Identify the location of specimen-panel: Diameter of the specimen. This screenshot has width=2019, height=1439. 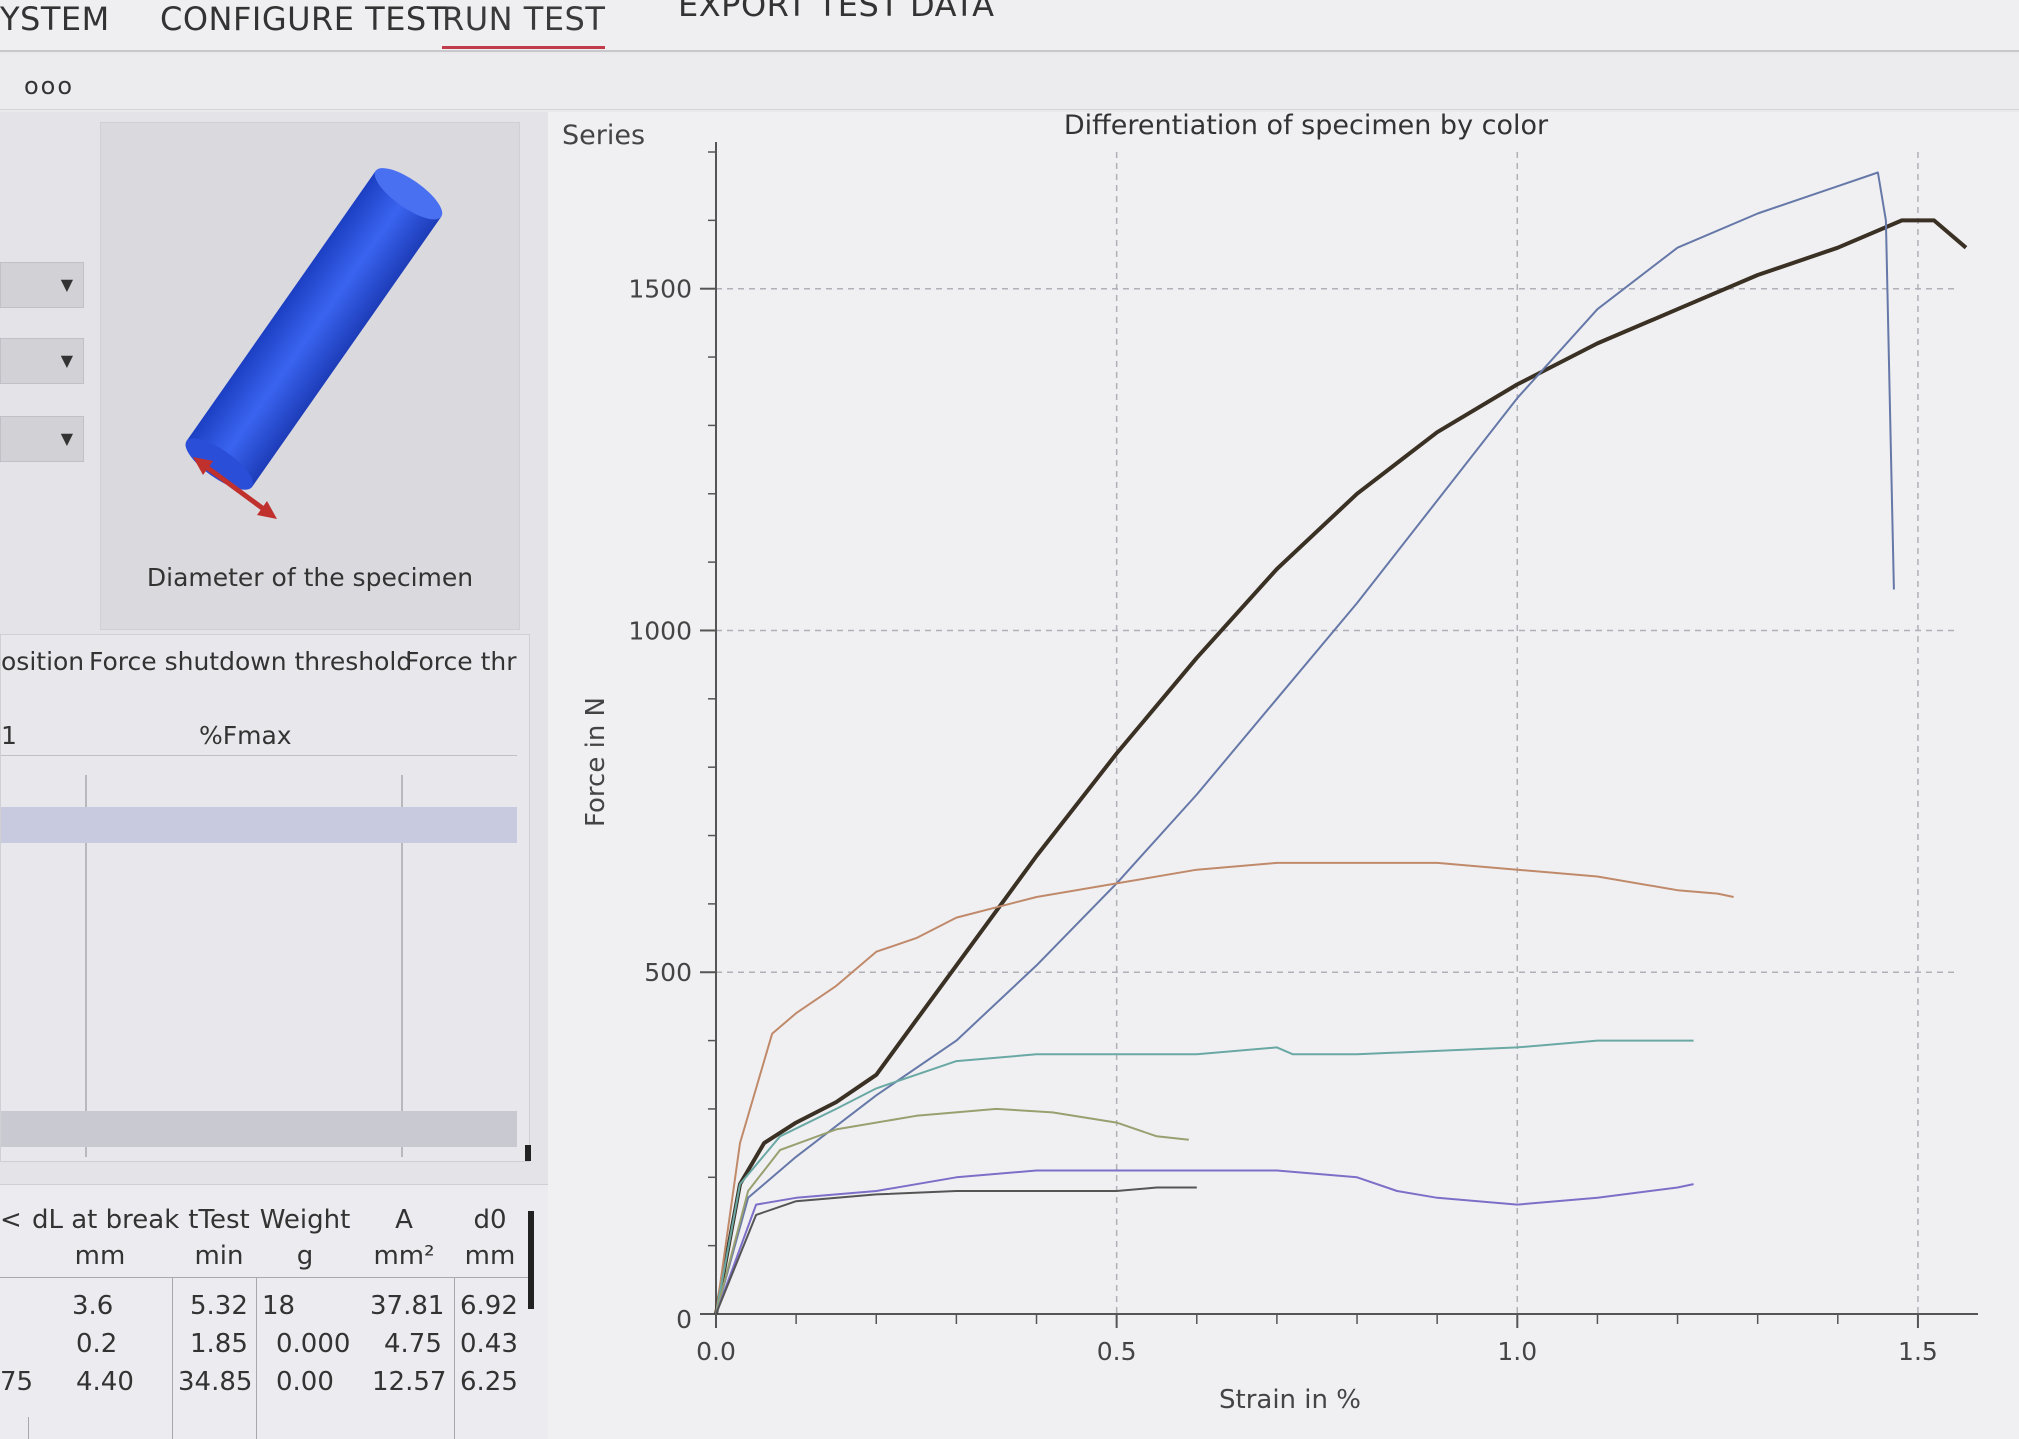
(310, 376).